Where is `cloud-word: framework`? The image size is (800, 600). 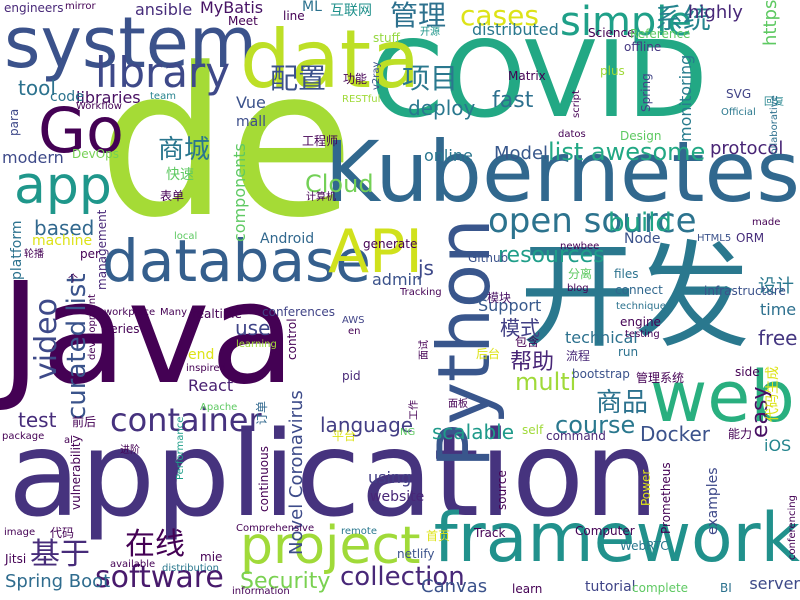
cloud-word: framework is located at coordinates (616, 538).